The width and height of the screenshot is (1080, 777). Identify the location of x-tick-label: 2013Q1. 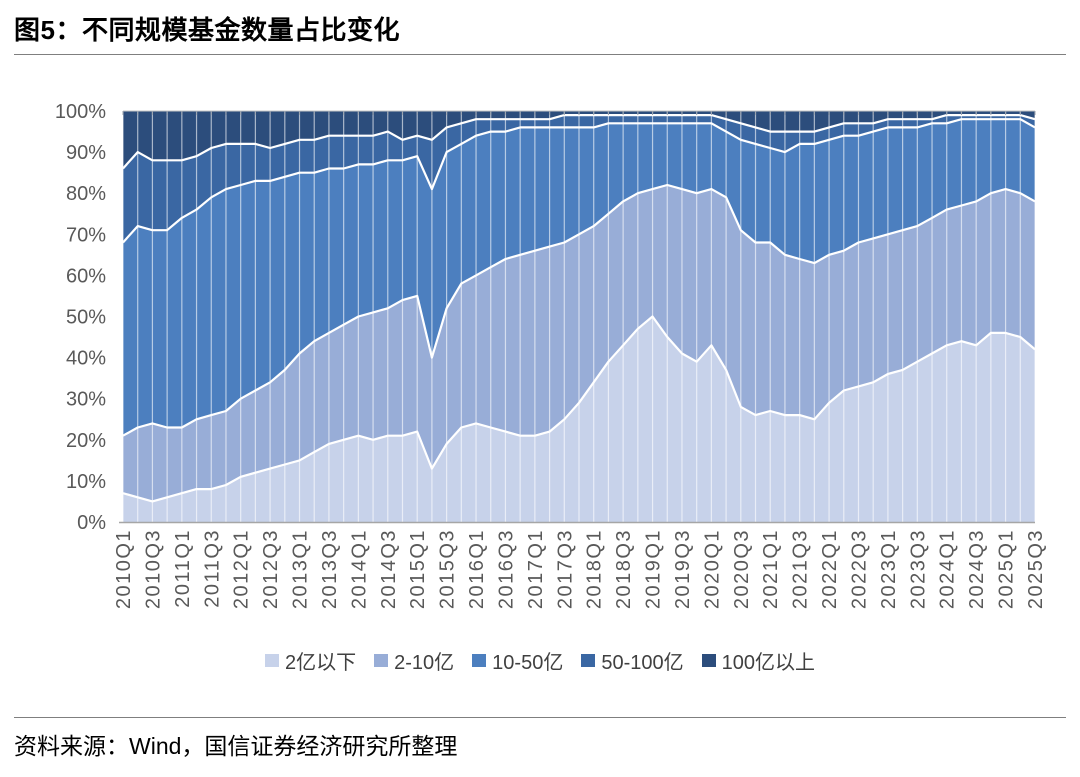
(301, 569).